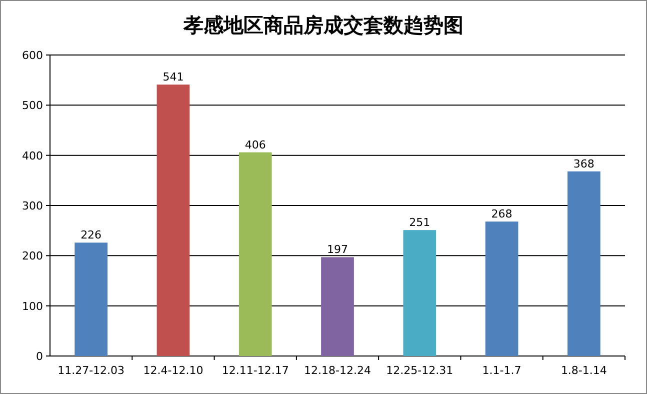  Describe the element at coordinates (32, 306) in the screenshot. I see `y-tick-label: 100` at that location.